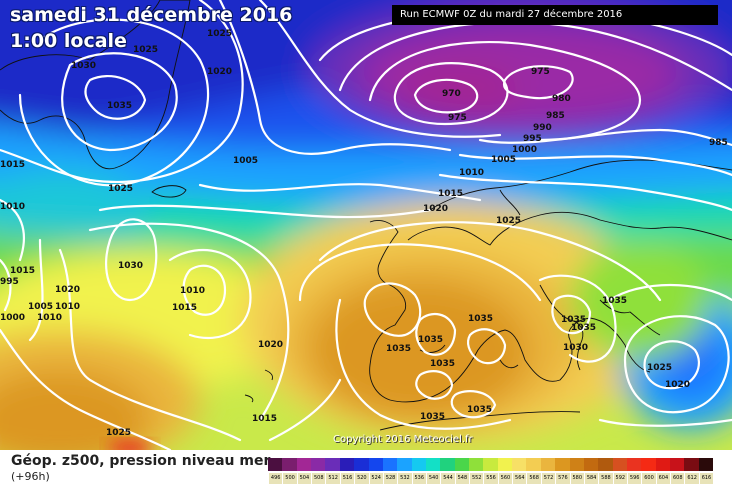 Image resolution: width=732 pixels, height=488 pixels. What do you see at coordinates (30, 476) in the screenshot?
I see `lead-time-label: (+96h)` at bounding box center [30, 476].